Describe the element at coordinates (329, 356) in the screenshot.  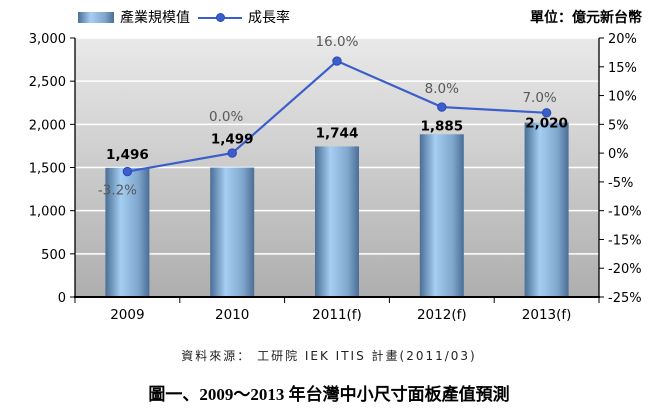
I see `source-line: 資料來源： 工研院 IEK ITIS 計畫(2011/03)` at that location.